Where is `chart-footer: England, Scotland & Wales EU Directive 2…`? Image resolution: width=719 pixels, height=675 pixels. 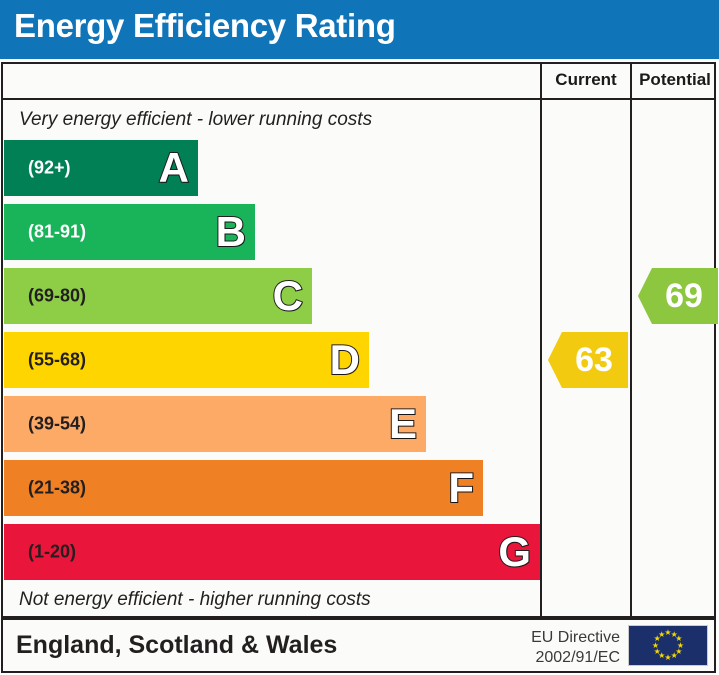 chart-footer: England, Scotland & Wales EU Directive 2… is located at coordinates (358, 645).